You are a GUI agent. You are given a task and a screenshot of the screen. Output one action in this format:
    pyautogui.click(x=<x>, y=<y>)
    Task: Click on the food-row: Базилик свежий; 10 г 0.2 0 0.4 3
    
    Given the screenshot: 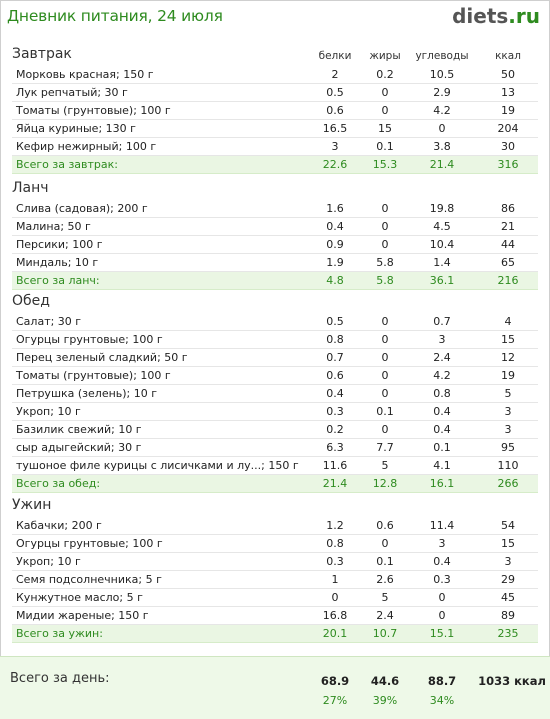 What is the action you would take?
    pyautogui.click(x=275, y=430)
    